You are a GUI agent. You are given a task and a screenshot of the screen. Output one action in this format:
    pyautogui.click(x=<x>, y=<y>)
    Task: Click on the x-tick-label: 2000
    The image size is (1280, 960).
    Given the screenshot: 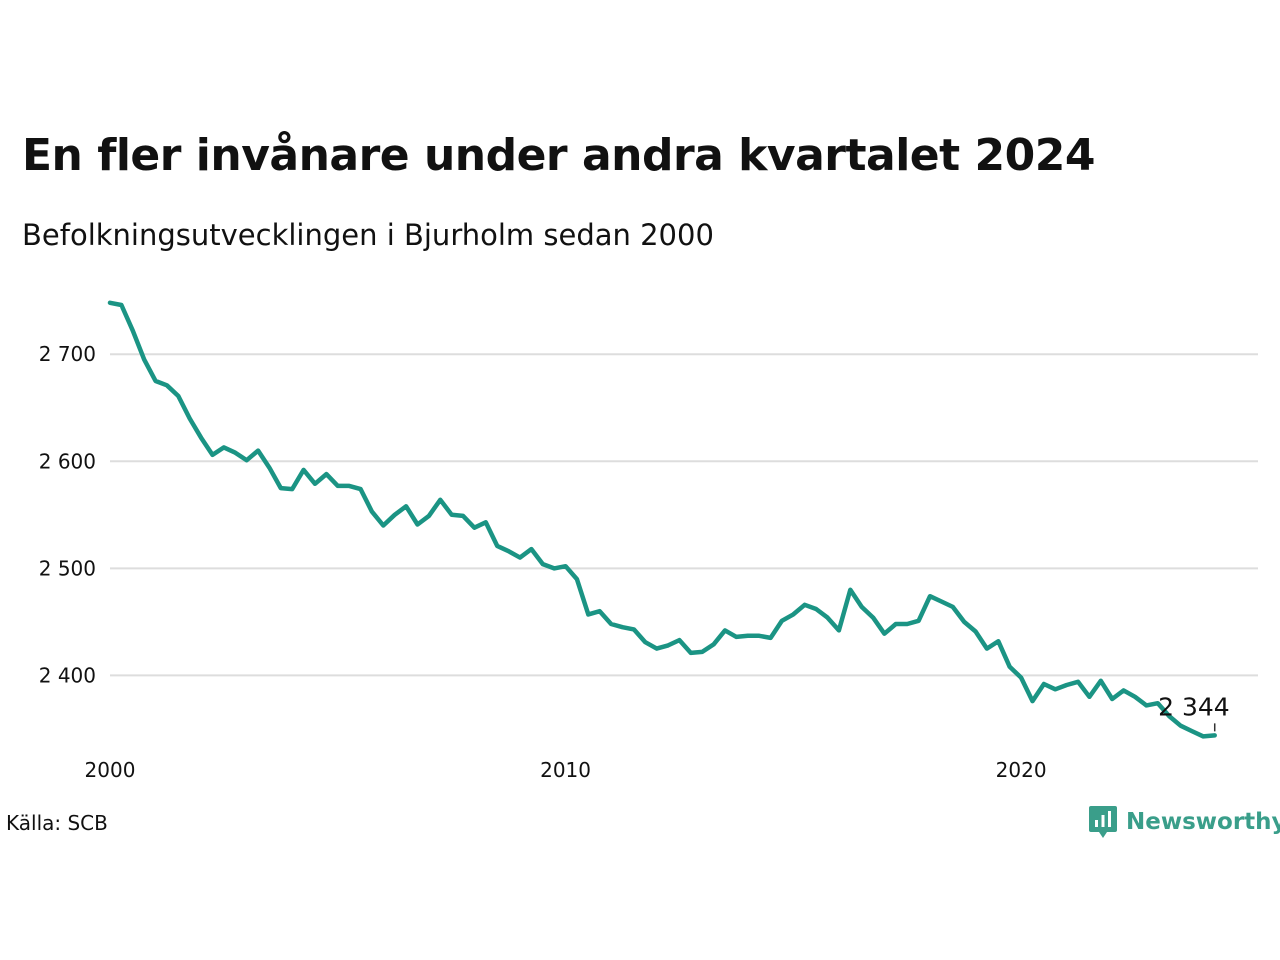 What is the action you would take?
    pyautogui.click(x=110, y=770)
    